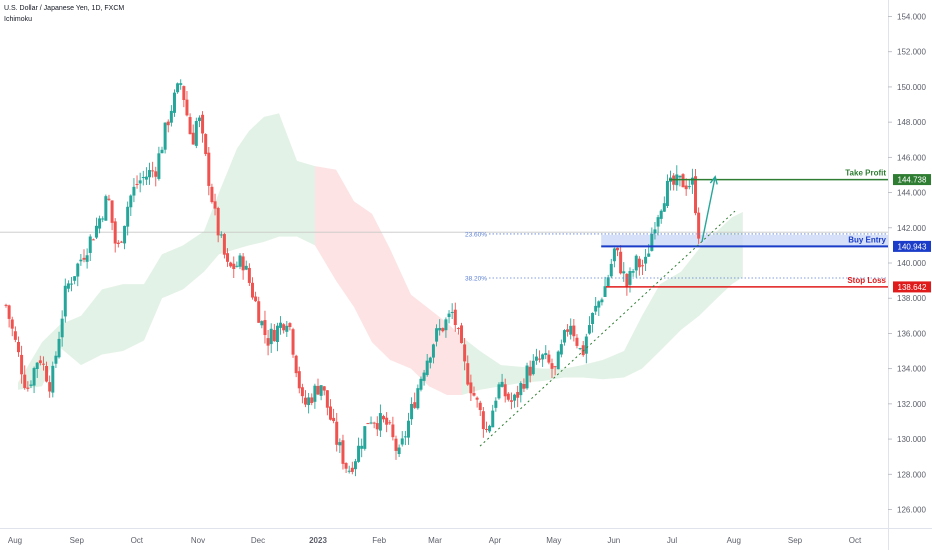 The image size is (932, 550). Describe the element at coordinates (318, 540) in the screenshot. I see `time-tick-label: 2023` at that location.